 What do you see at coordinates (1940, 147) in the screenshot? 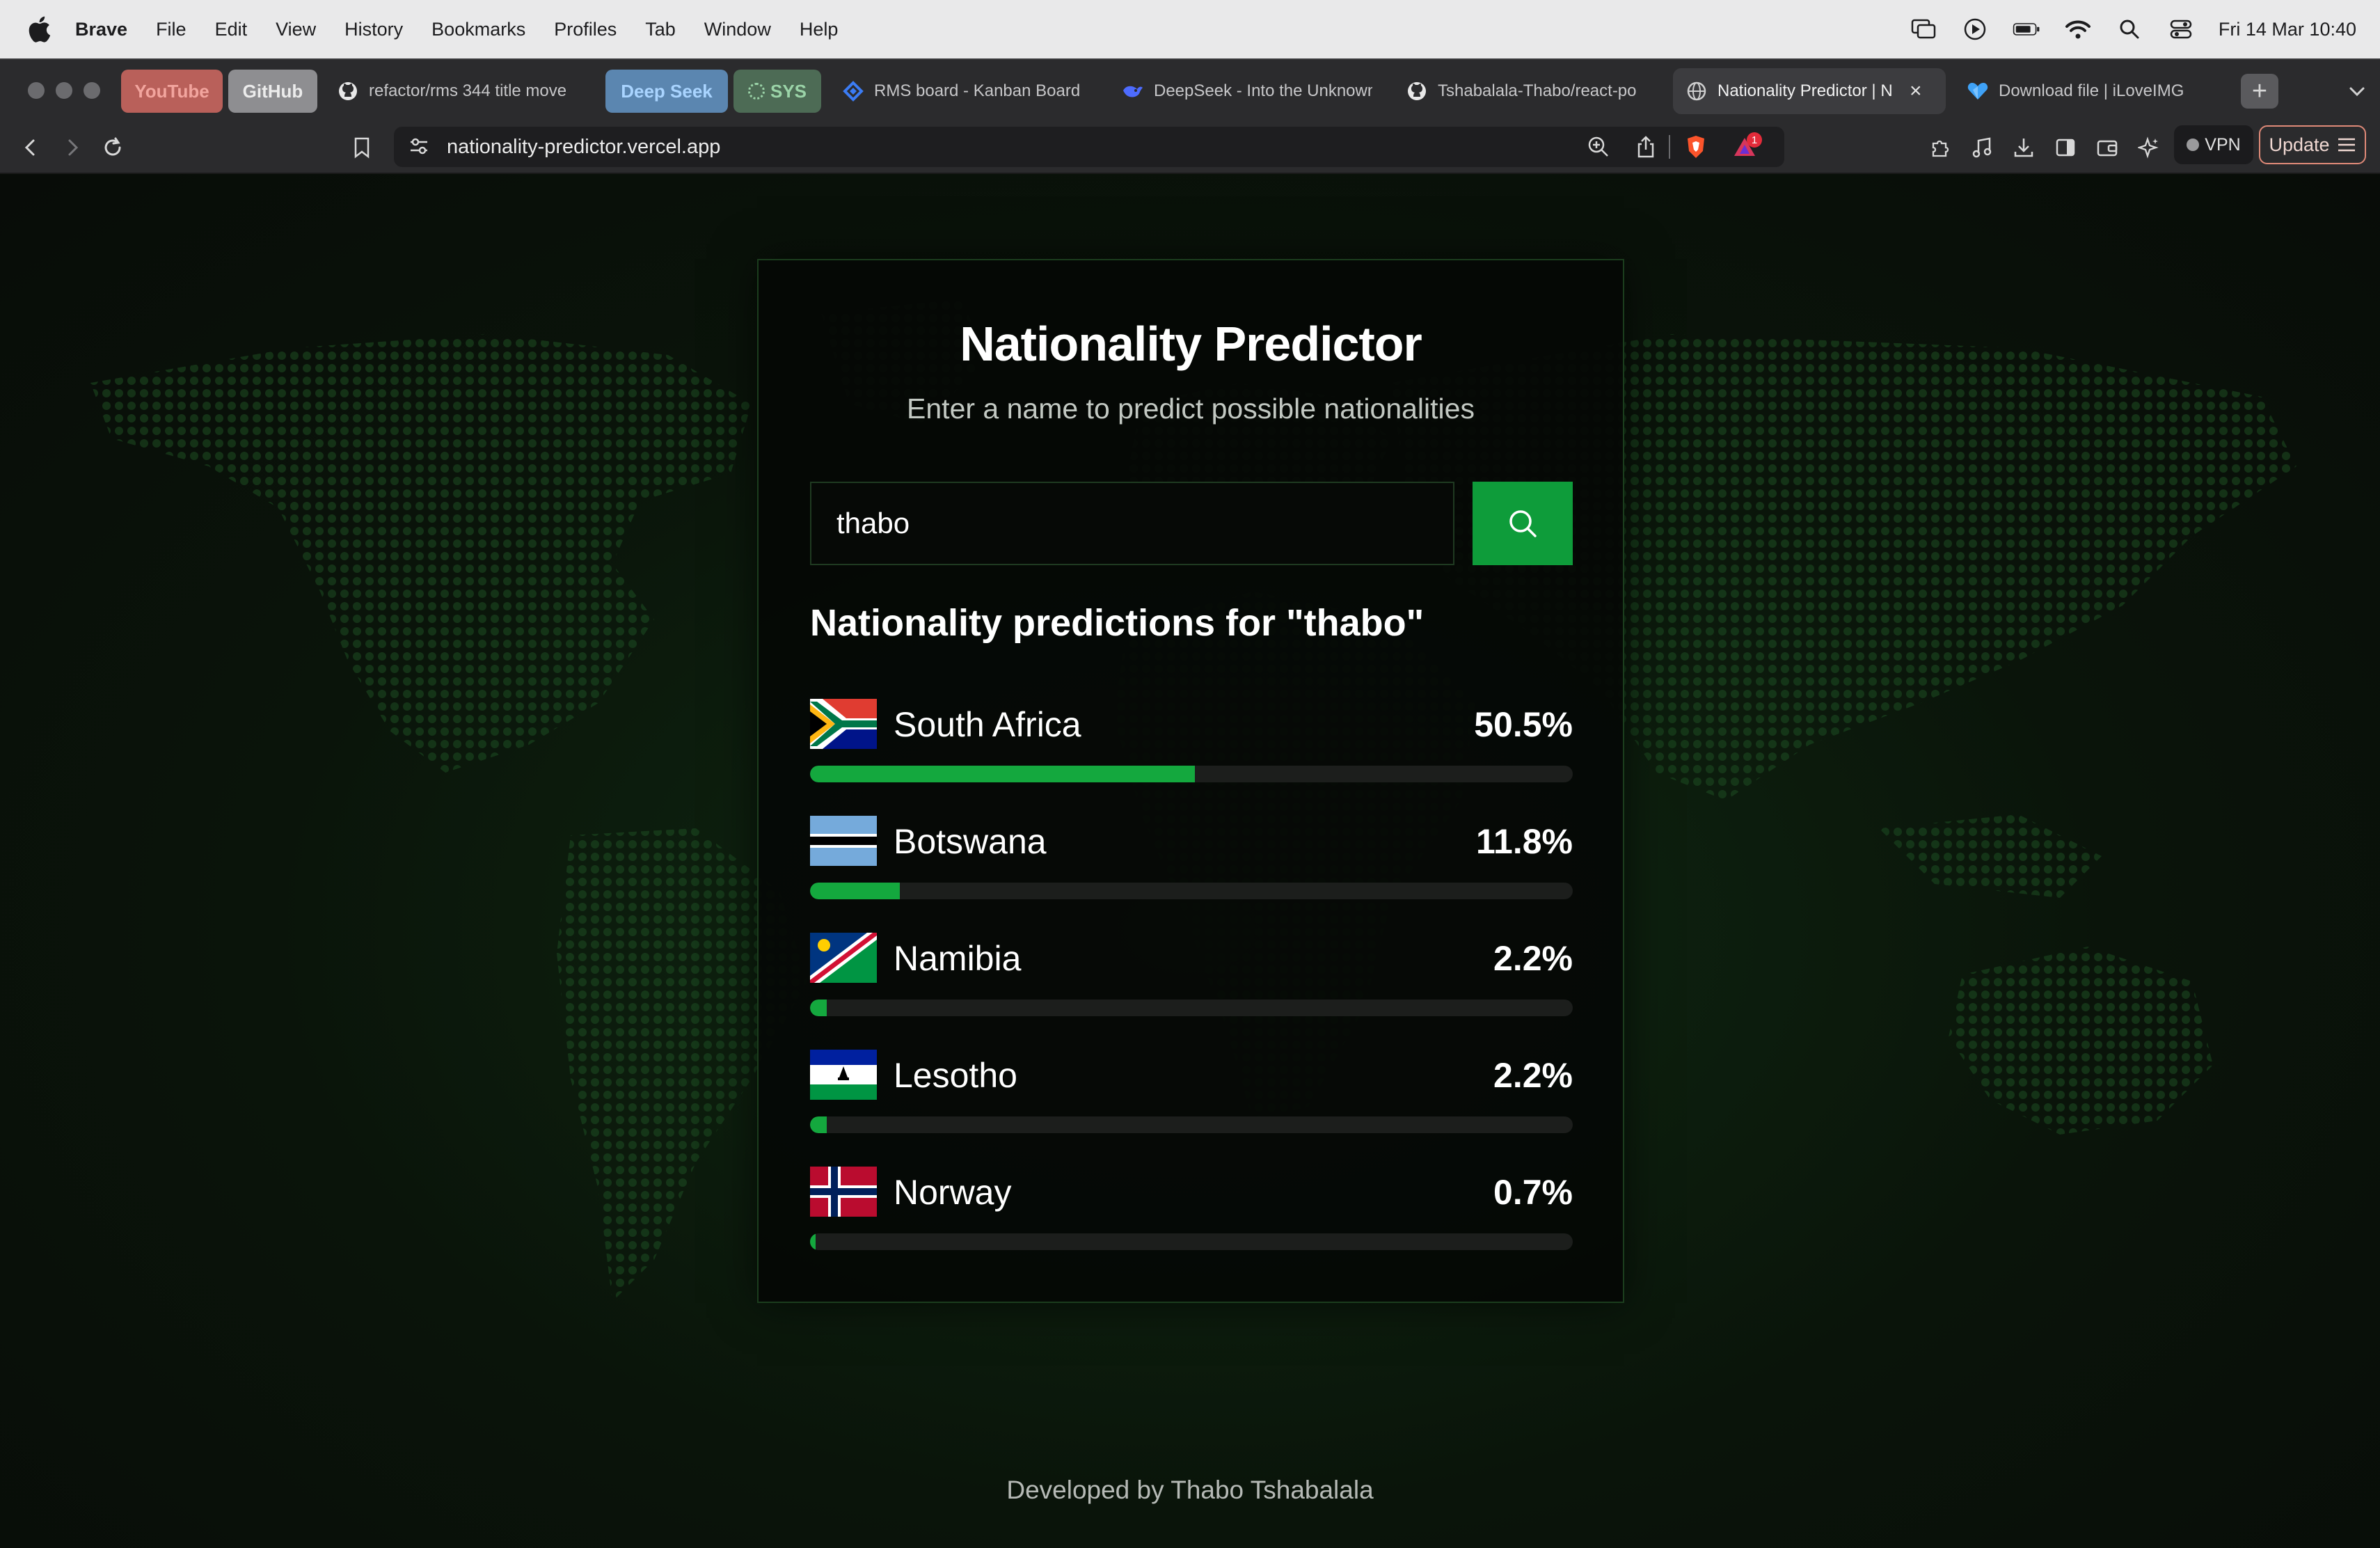
I see `extensions-icon` at bounding box center [1940, 147].